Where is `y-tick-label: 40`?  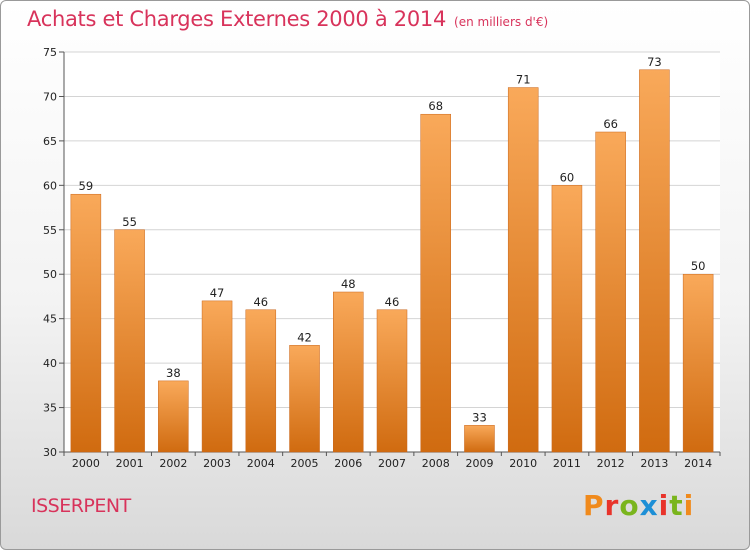
y-tick-label: 40 is located at coordinates (50, 363).